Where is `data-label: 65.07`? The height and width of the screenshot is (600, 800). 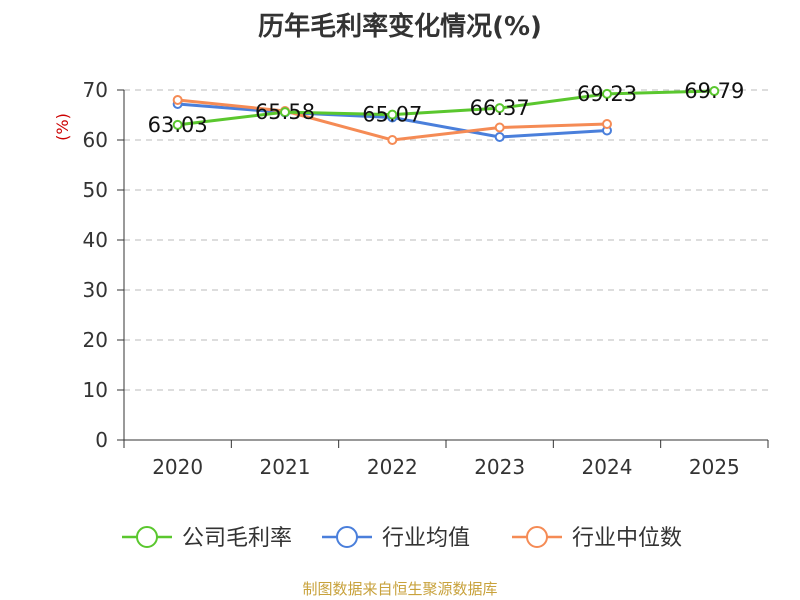
data-label: 65.07 is located at coordinates (392, 115).